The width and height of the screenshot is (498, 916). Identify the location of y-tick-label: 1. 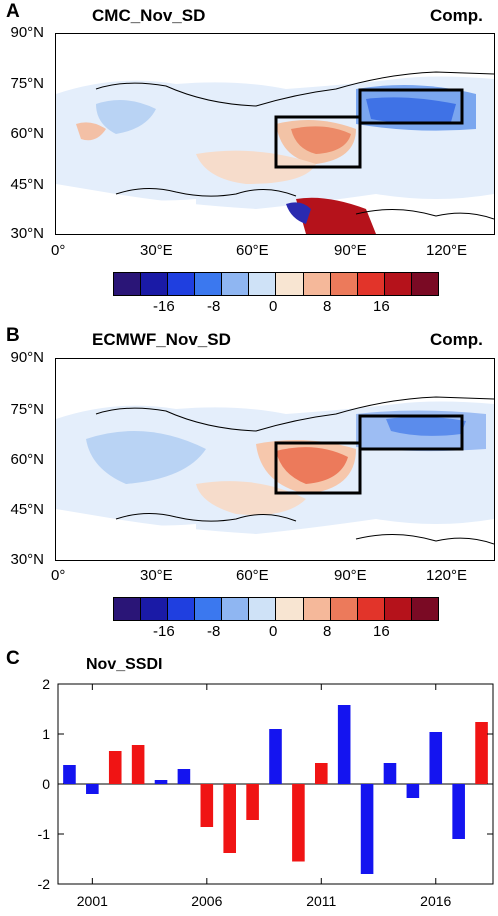
(46, 734).